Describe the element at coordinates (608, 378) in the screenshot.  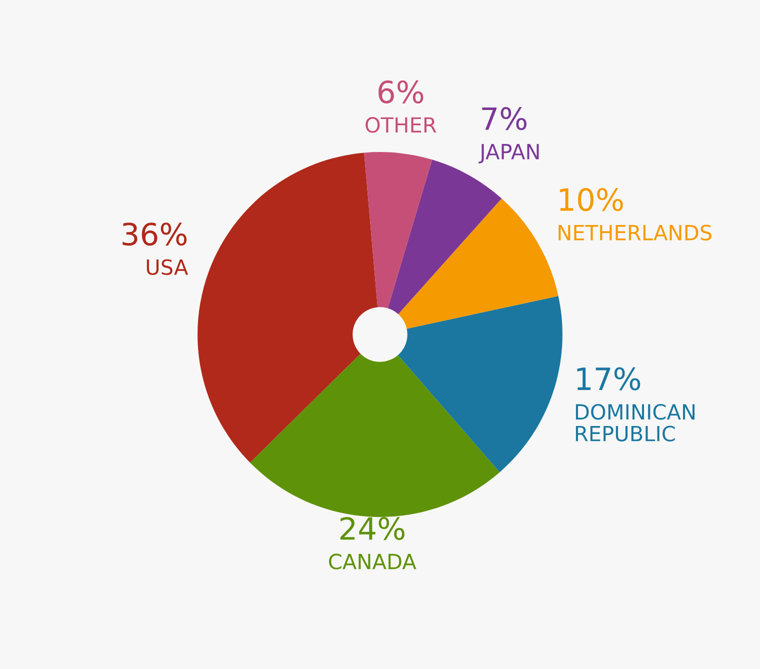
I see `data-label: 17%` at that location.